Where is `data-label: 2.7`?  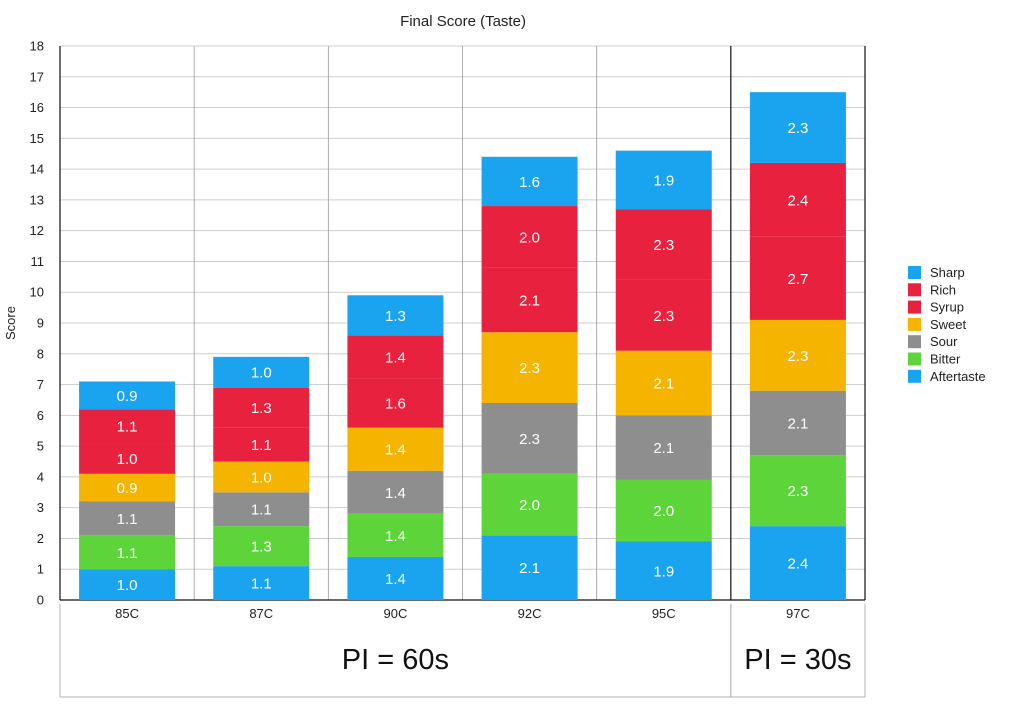 data-label: 2.7 is located at coordinates (797, 279).